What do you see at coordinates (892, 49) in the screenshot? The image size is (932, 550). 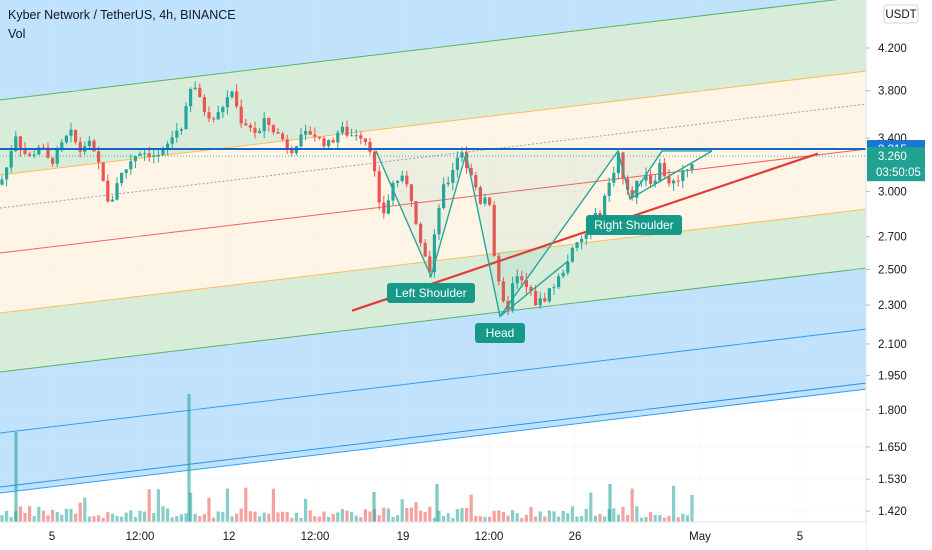 I see `axis-tick-label: 4.200` at bounding box center [892, 49].